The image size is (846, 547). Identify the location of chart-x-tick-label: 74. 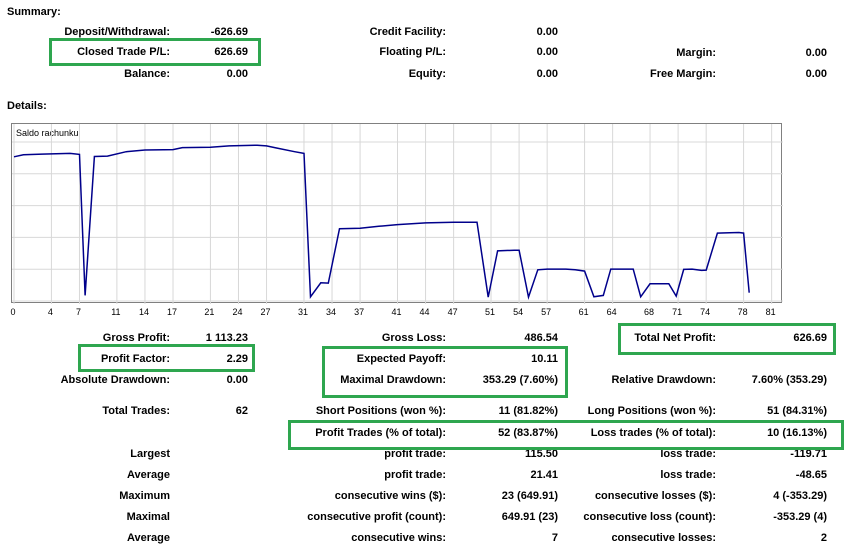
(705, 312).